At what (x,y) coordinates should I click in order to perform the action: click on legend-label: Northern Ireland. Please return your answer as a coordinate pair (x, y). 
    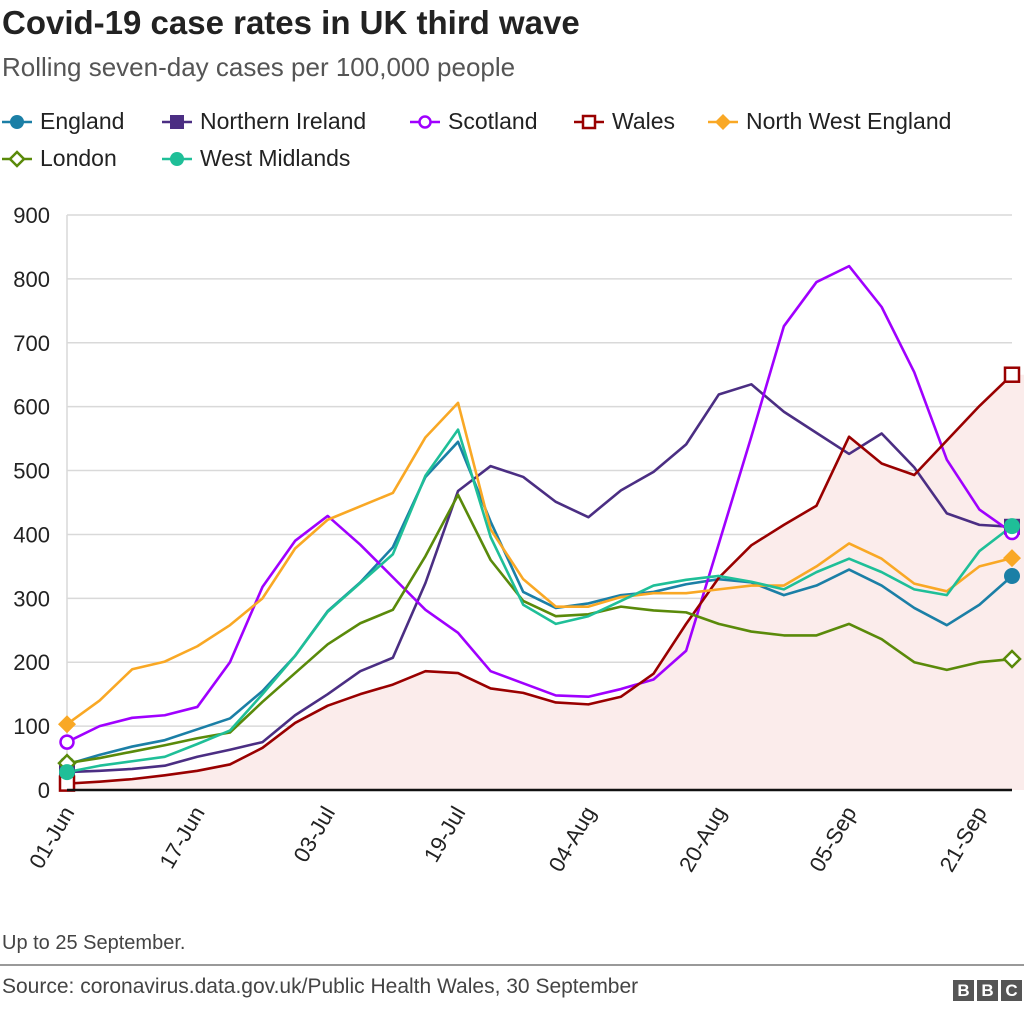
    Looking at the image, I should click on (283, 121).